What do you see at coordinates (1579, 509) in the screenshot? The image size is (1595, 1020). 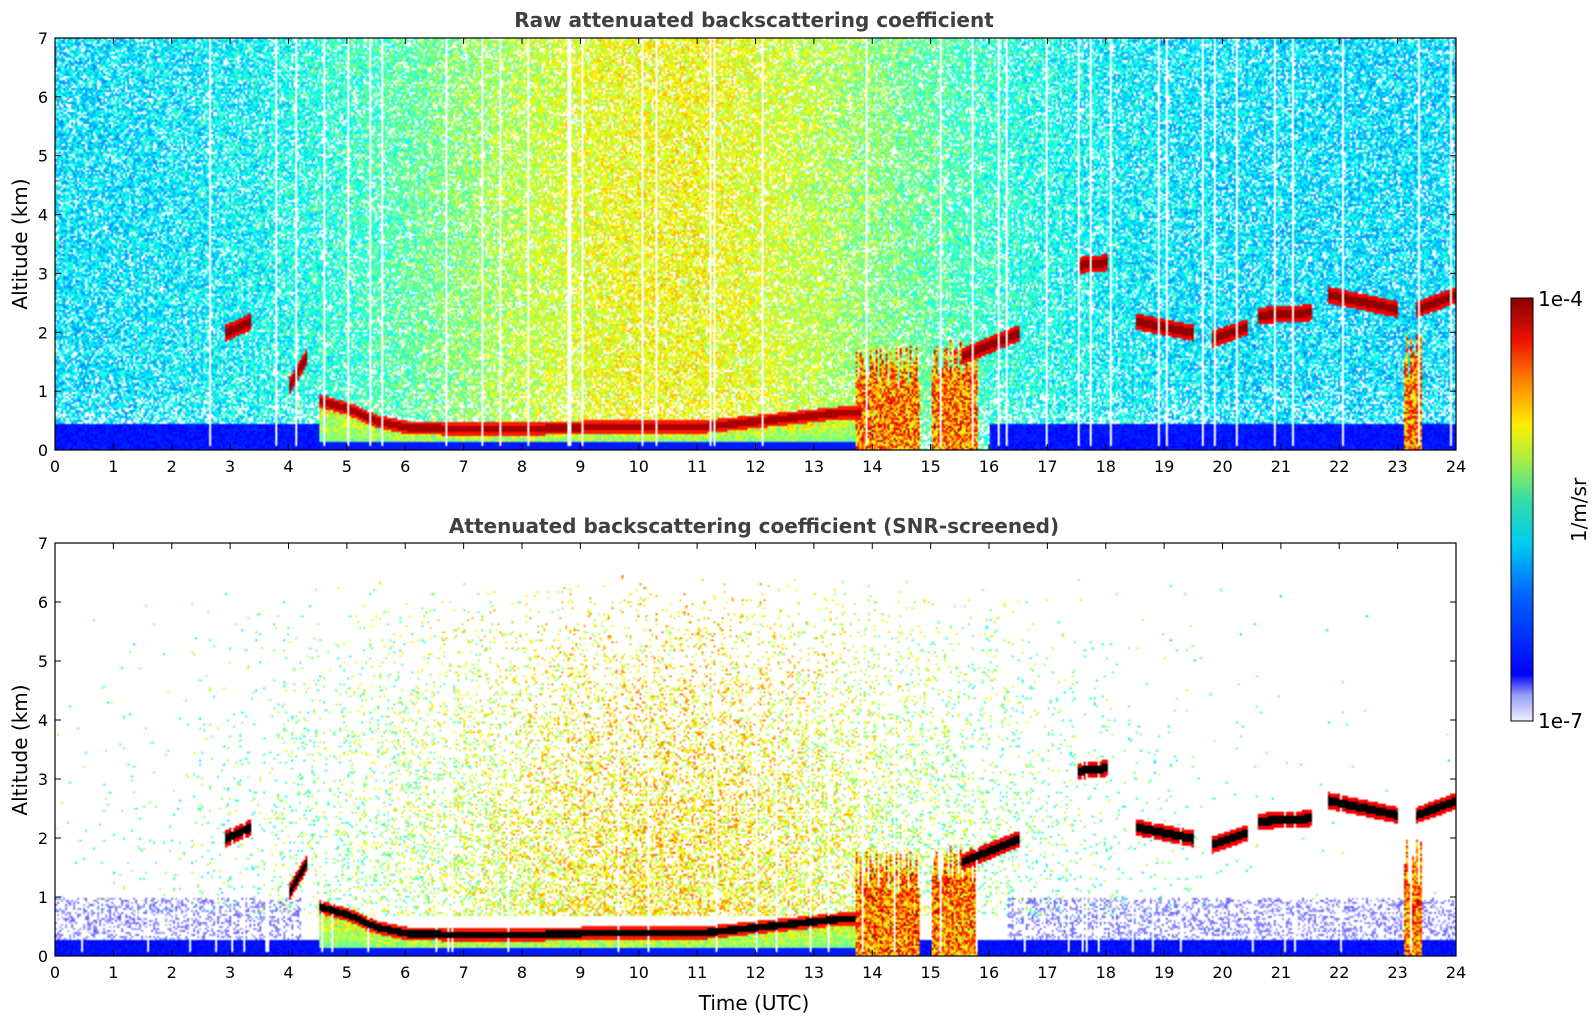 I see `colorbar-unit-label: 1/m/sr` at bounding box center [1579, 509].